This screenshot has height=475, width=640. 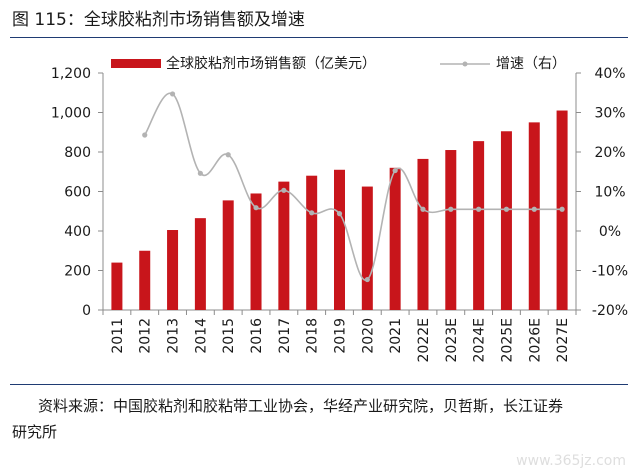 What do you see at coordinates (77, 272) in the screenshot?
I see `left-tick-label: 200` at bounding box center [77, 272].